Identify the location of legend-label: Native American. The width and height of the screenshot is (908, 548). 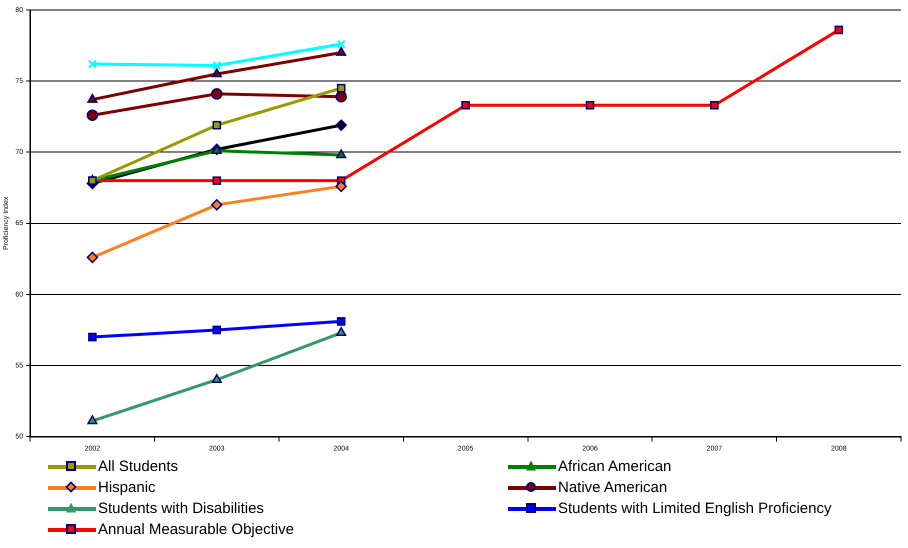
(613, 487).